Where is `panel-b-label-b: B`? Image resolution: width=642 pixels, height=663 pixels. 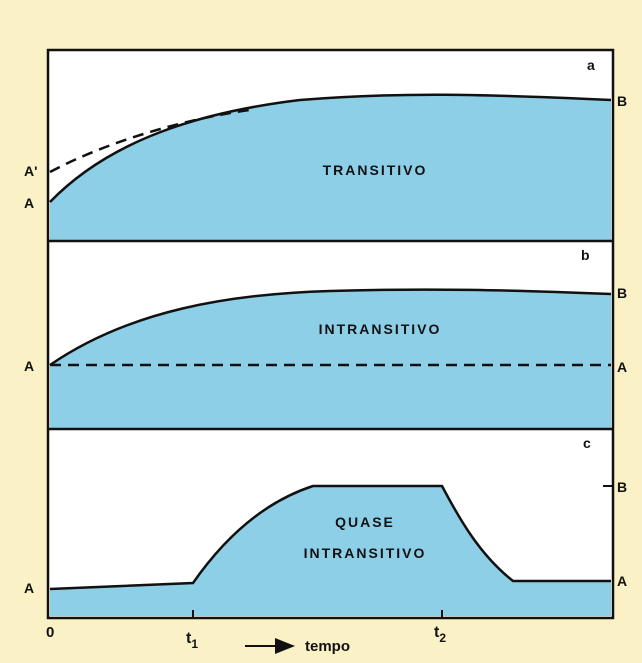
panel-b-label-b: B is located at coordinates (622, 293).